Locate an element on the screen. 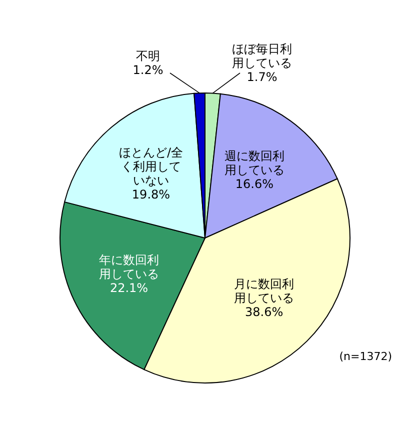  slice-label: 週に数回利用している is located at coordinates (254, 162).